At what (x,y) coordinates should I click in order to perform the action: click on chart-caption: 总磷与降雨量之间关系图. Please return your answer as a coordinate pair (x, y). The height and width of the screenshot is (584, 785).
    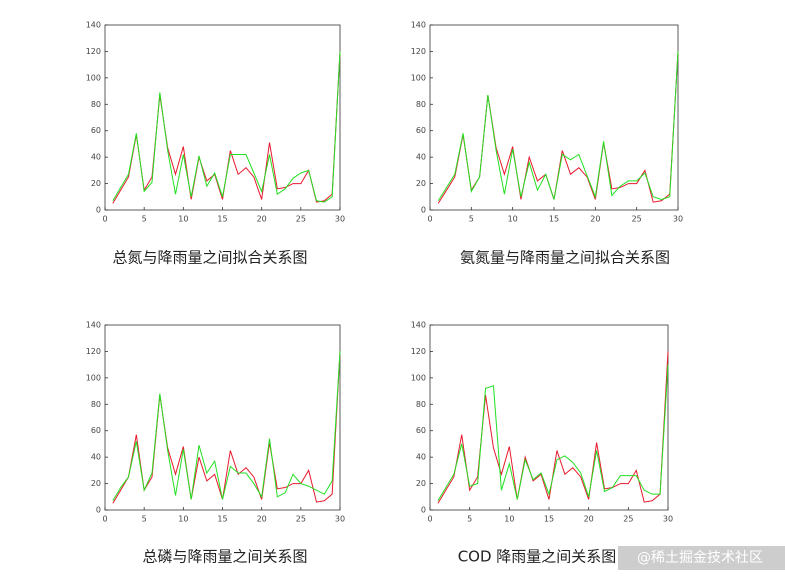
    Looking at the image, I should click on (224, 557).